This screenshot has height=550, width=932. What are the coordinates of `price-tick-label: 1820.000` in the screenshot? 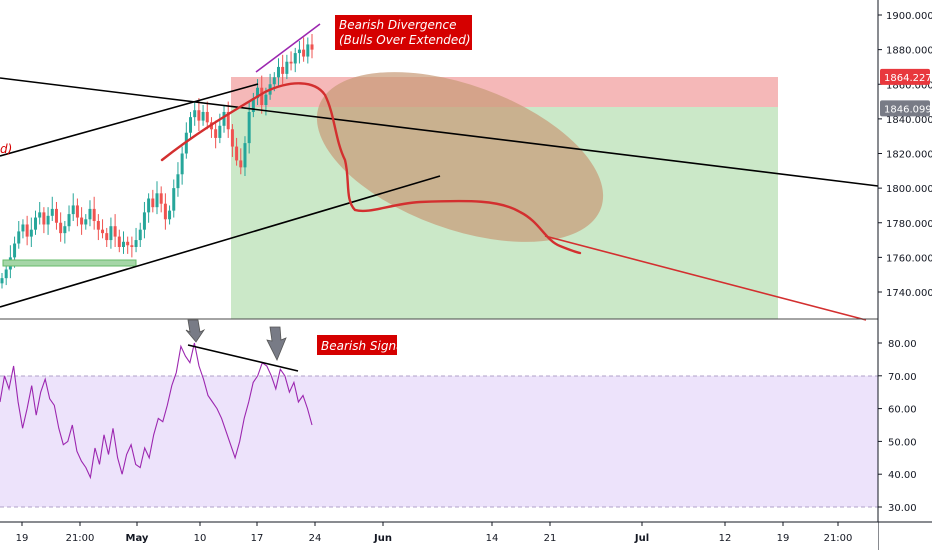 It's located at (909, 155).